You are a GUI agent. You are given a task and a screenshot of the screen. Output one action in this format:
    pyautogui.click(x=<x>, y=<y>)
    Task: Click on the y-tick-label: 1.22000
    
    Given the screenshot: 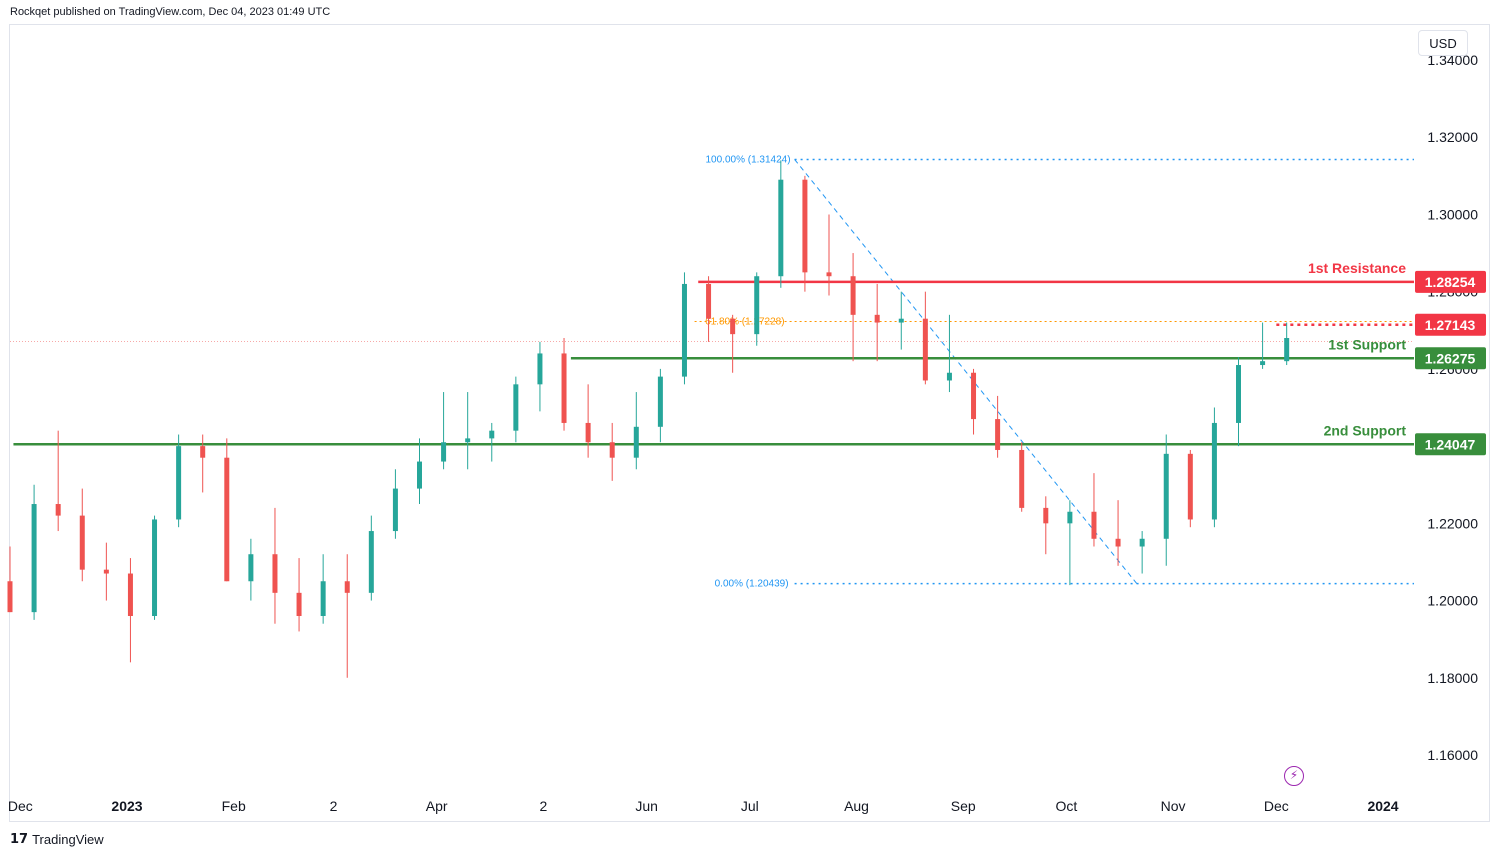 What is the action you would take?
    pyautogui.click(x=1452, y=523)
    